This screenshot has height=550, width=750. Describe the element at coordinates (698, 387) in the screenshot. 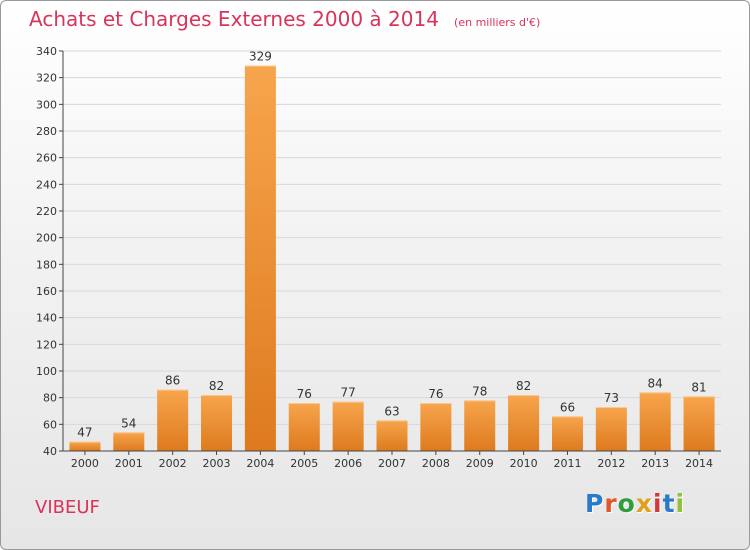

I see `data-label: 81` at that location.